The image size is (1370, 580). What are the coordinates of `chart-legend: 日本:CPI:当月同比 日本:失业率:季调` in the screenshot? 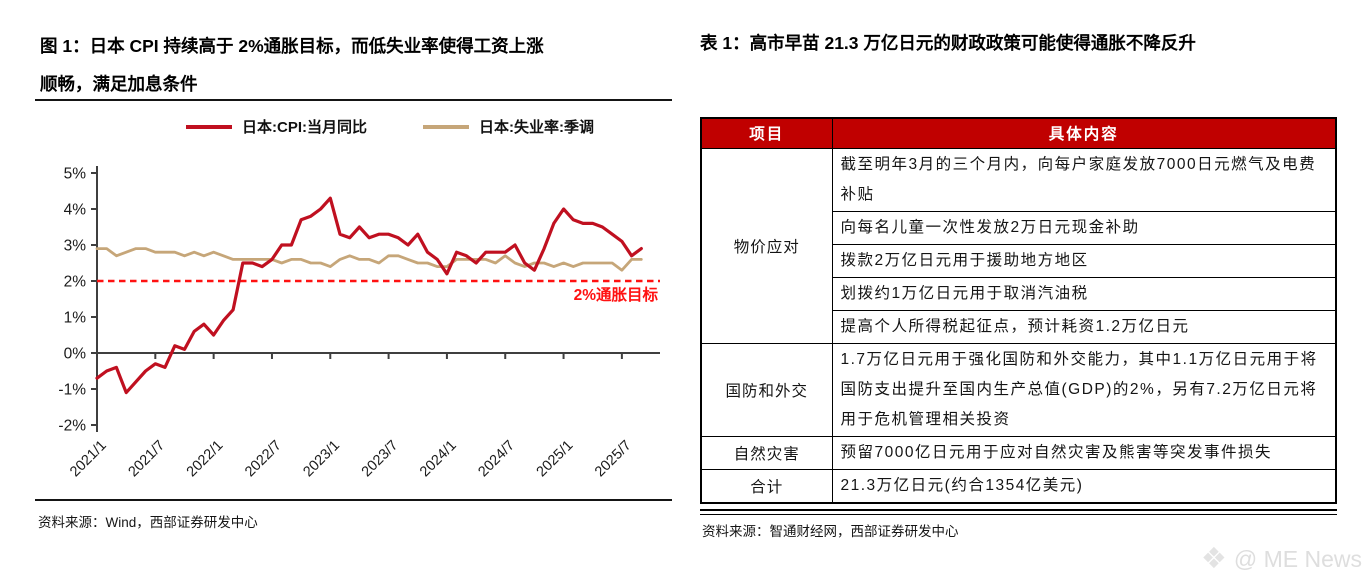 It's located at (390, 126).